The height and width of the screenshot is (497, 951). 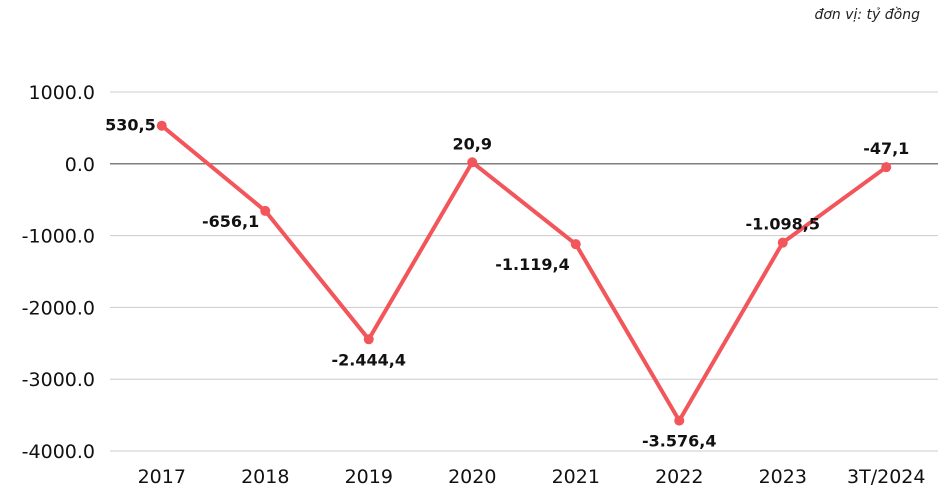 What do you see at coordinates (472, 143) in the screenshot?
I see `data-label: 20,9` at bounding box center [472, 143].